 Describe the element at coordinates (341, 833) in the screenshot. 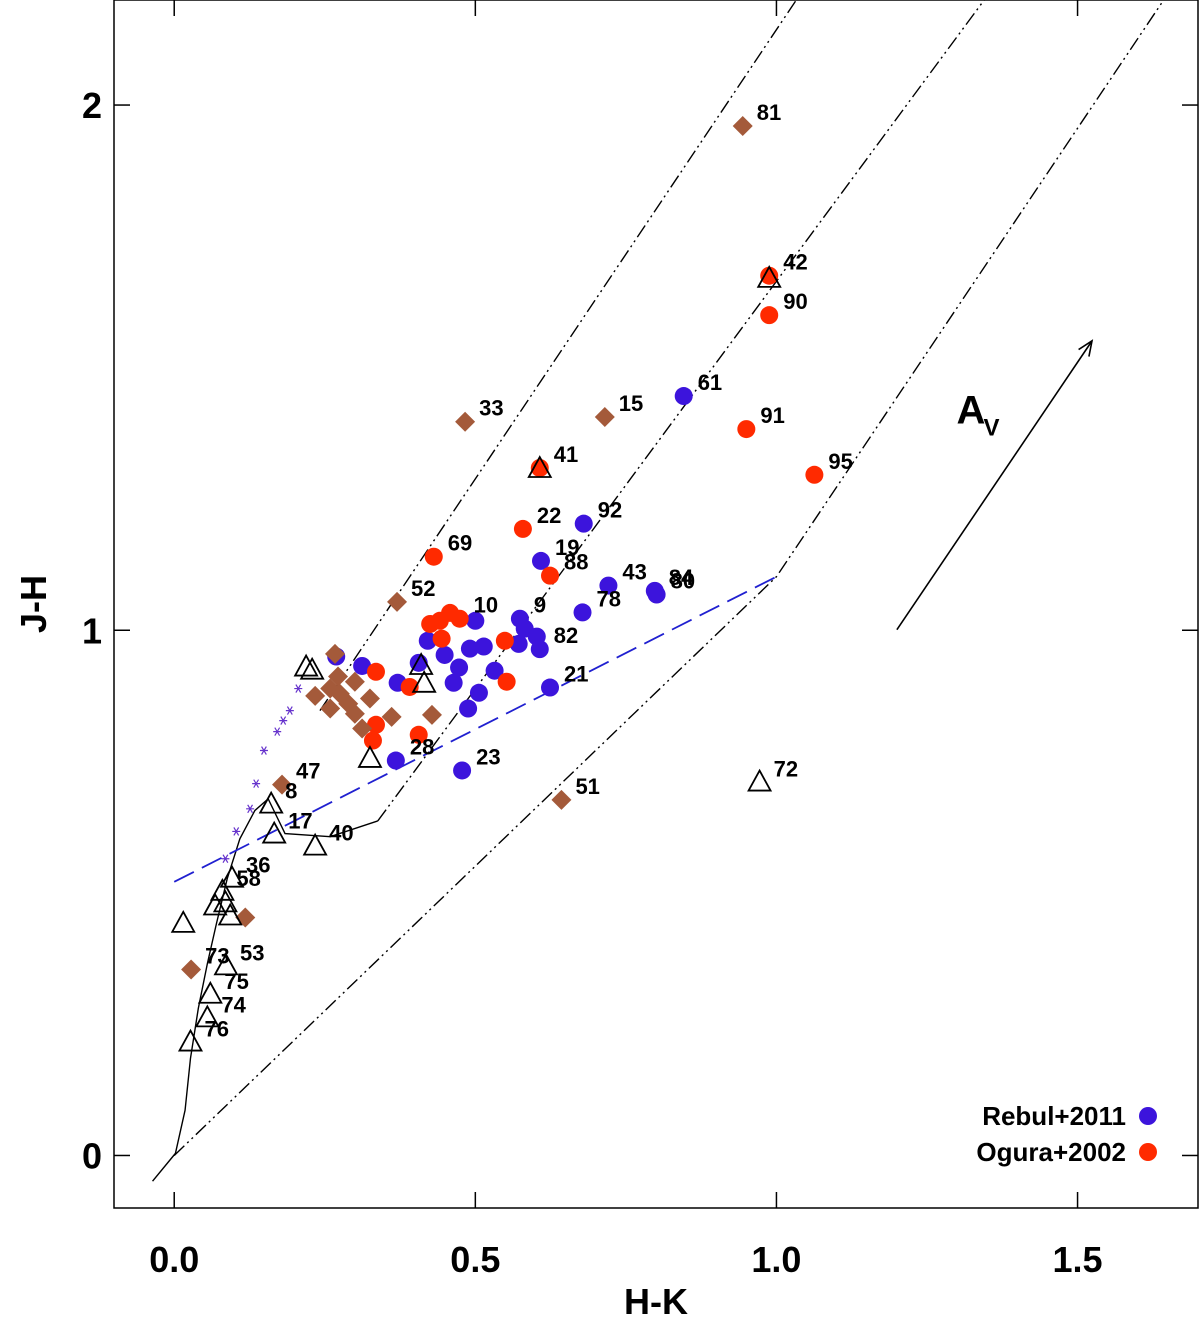

I see `point-label: 40` at that location.